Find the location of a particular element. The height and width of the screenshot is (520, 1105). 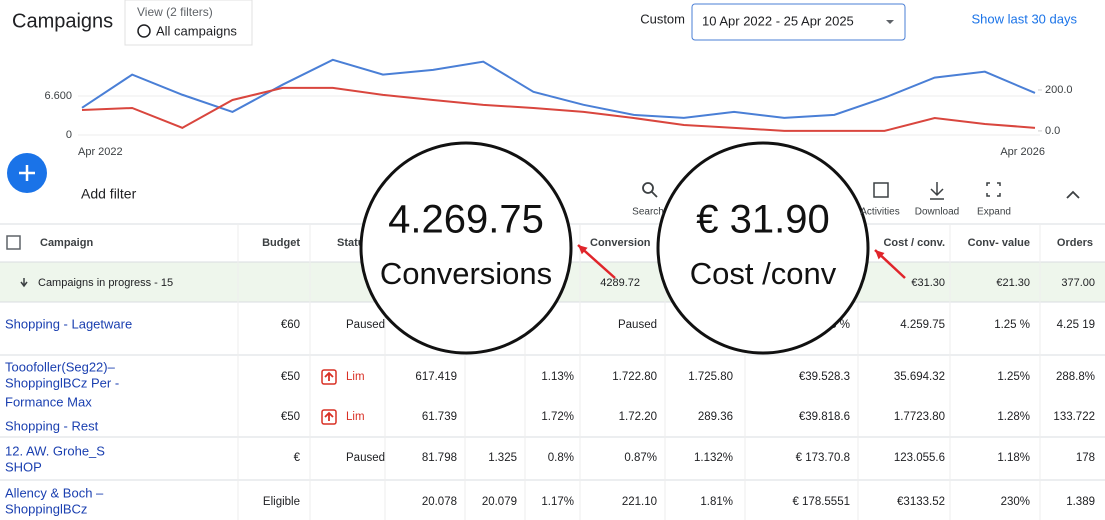

table-cell: € 178.5551 is located at coordinates (821, 502).